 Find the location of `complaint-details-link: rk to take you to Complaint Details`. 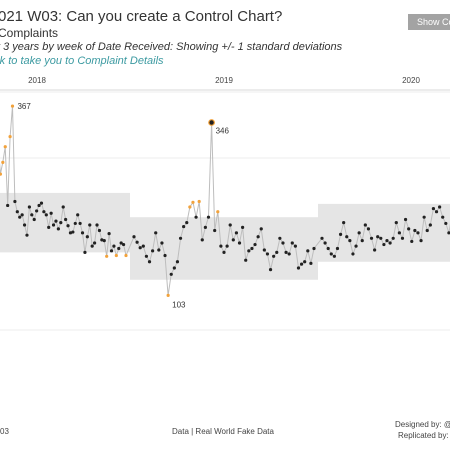

complaint-details-link: rk to take you to Complaint Details is located at coordinates (82, 61).